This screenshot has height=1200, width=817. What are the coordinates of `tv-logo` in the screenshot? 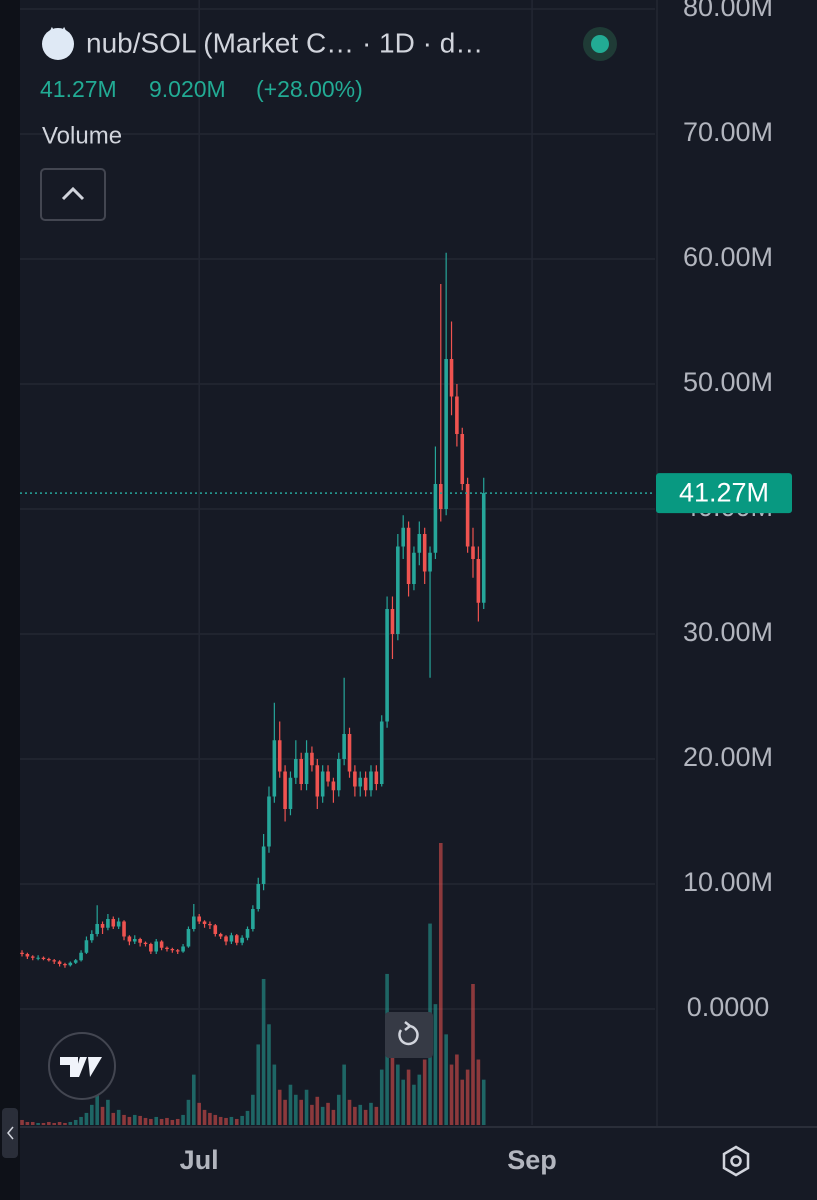 It's located at (82, 1066).